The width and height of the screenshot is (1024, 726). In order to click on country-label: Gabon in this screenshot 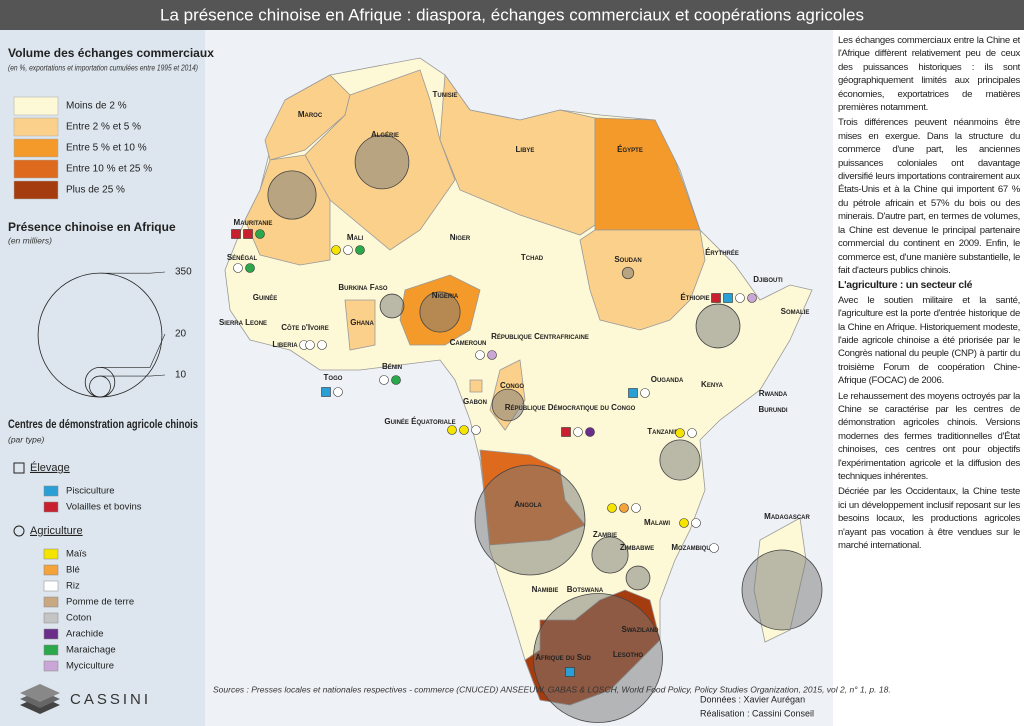, I will do `click(475, 401)`.